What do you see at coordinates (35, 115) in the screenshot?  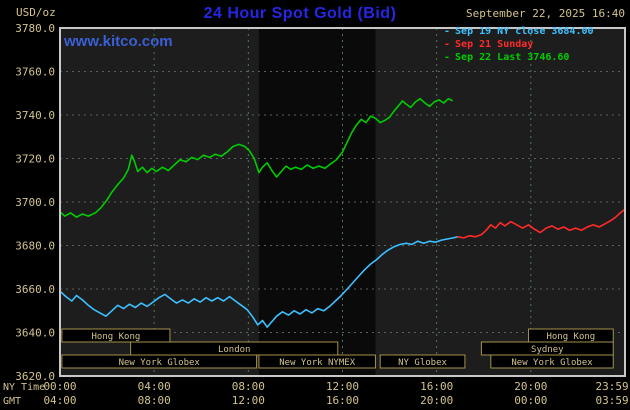 I see `y-tick-label: 3740.0` at bounding box center [35, 115].